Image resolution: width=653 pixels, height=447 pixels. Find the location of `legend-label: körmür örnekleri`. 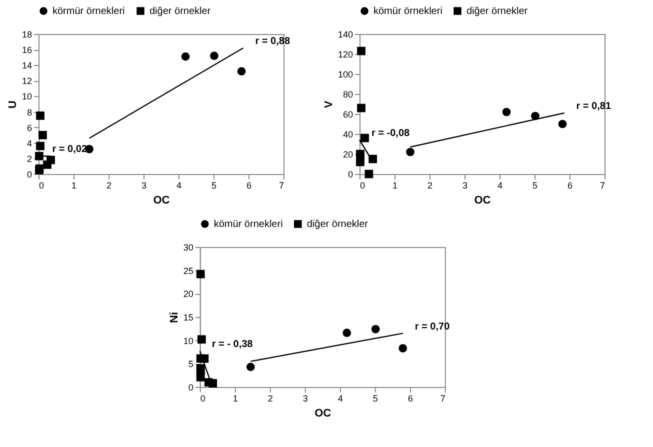

legend-label: körmür örnekleri is located at coordinates (88, 11).